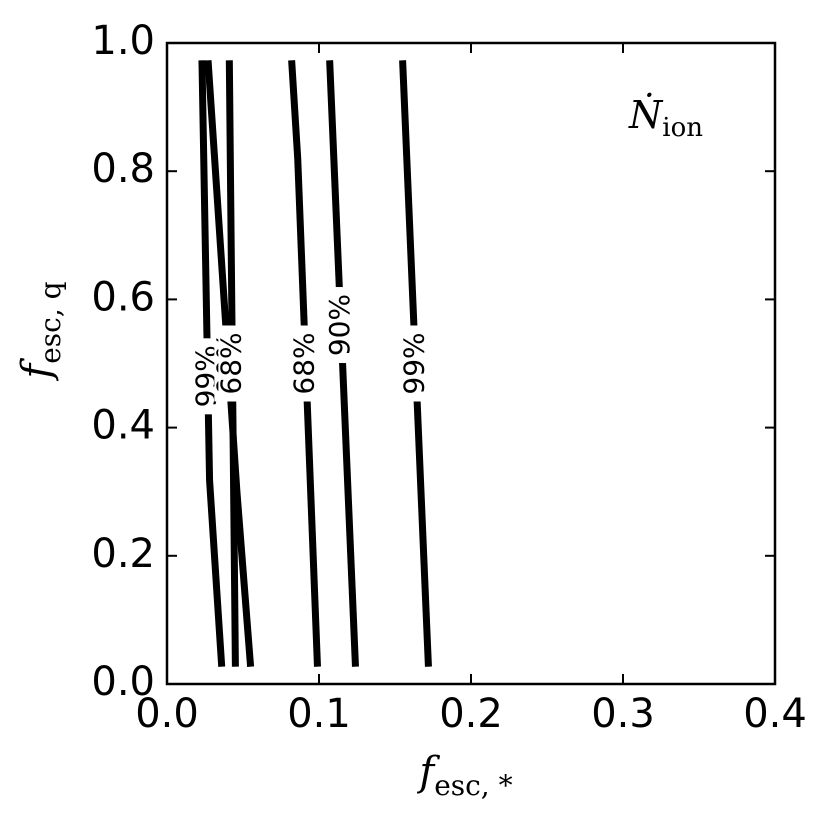 This screenshot has height=824, width=832. What do you see at coordinates (665, 118) in the screenshot?
I see `annotation: Ṅion` at bounding box center [665, 118].